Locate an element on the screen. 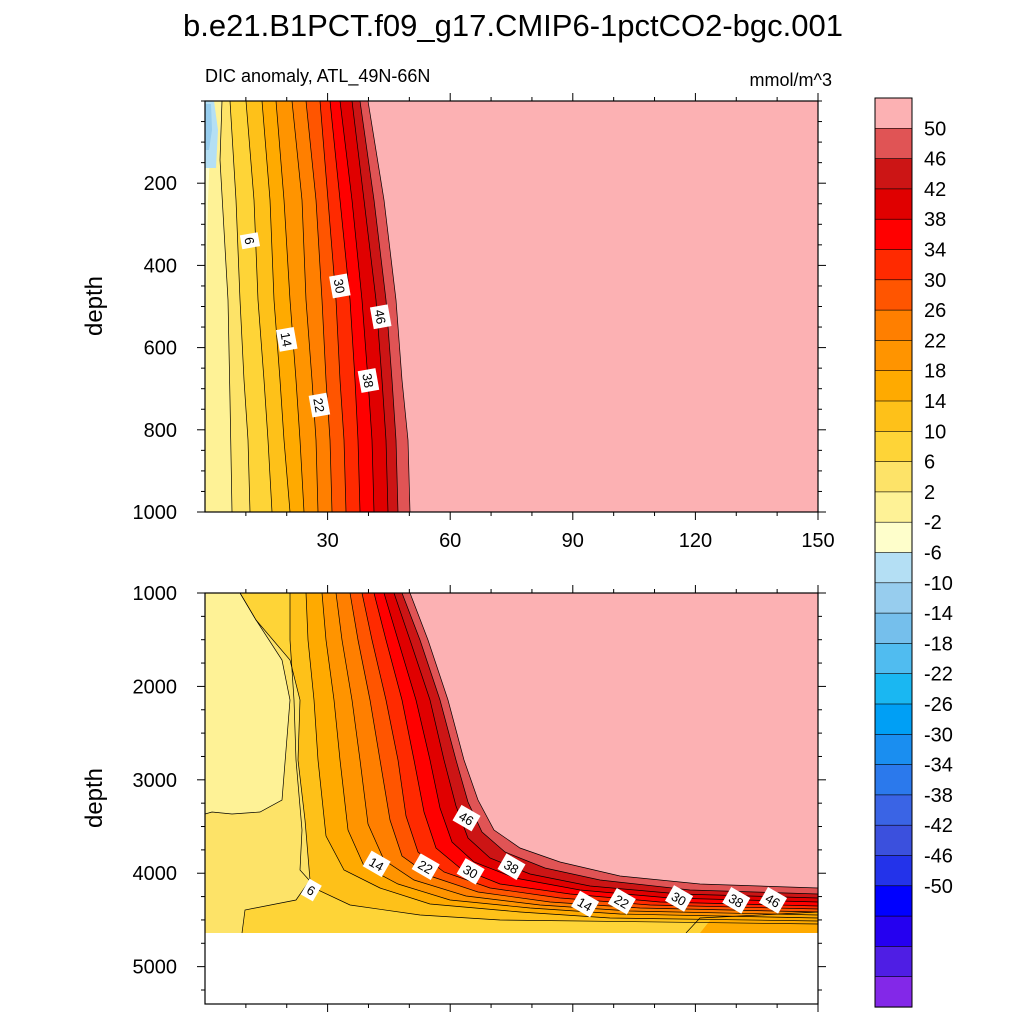  colorbar-label: 6 is located at coordinates (929, 463).